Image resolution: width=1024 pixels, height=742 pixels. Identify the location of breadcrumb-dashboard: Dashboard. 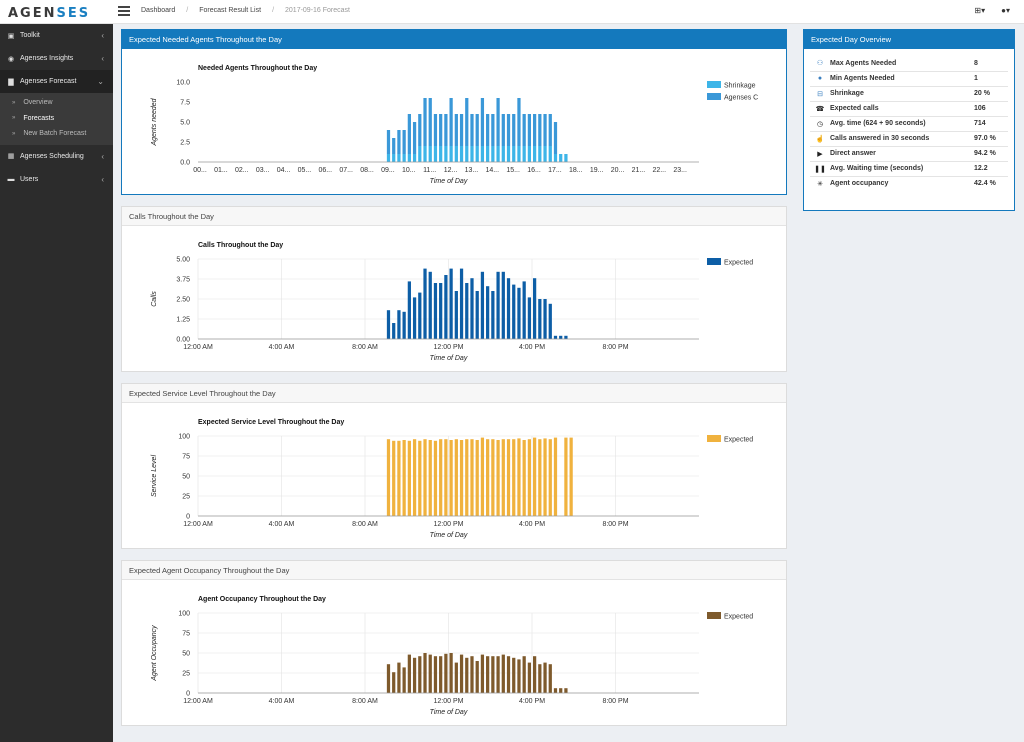
(158, 10).